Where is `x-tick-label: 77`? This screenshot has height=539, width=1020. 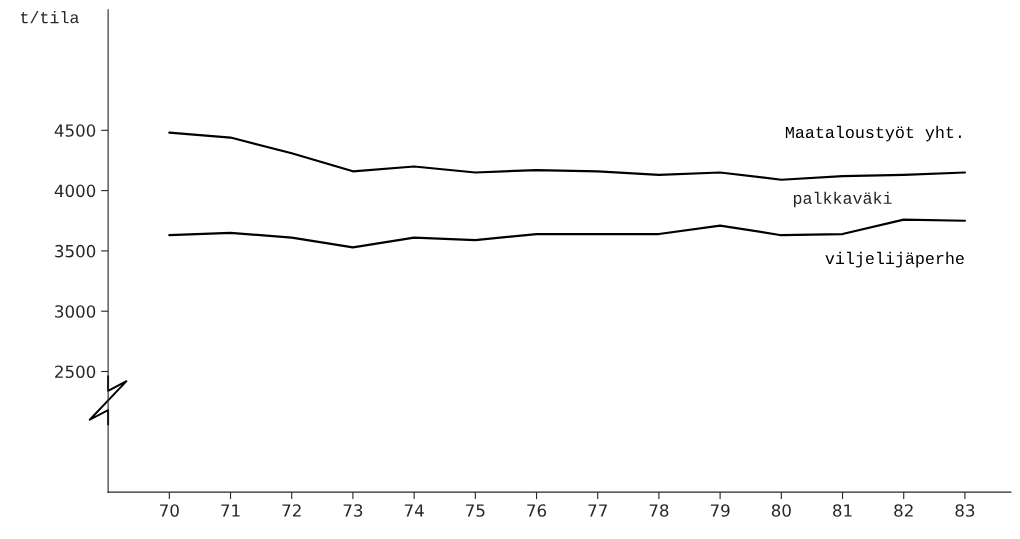
x-tick-label: 77 is located at coordinates (597, 510).